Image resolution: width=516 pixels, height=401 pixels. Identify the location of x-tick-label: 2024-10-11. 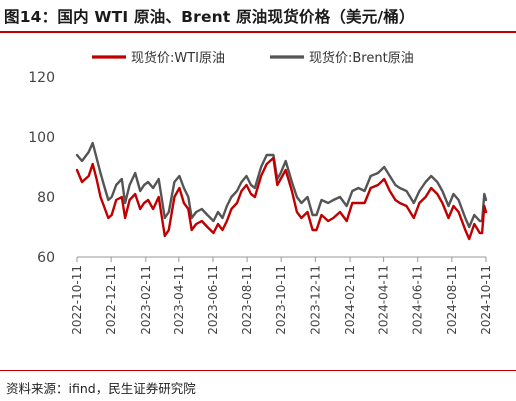
(486, 300).